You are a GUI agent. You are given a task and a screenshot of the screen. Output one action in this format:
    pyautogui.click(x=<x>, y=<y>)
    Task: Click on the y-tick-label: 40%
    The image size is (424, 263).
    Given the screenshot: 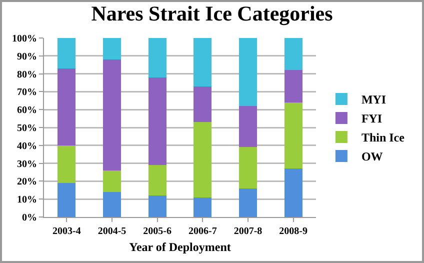 What is the action you would take?
    pyautogui.click(x=27, y=146)
    